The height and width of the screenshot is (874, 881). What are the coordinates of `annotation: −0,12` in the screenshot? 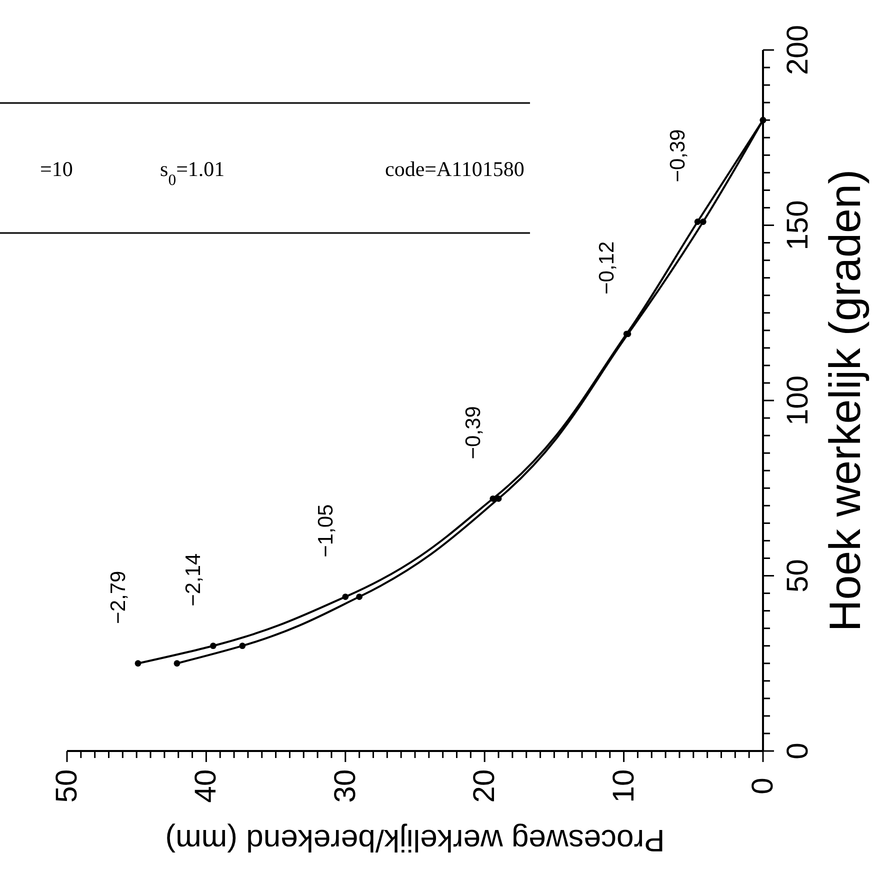 It's located at (606, 267).